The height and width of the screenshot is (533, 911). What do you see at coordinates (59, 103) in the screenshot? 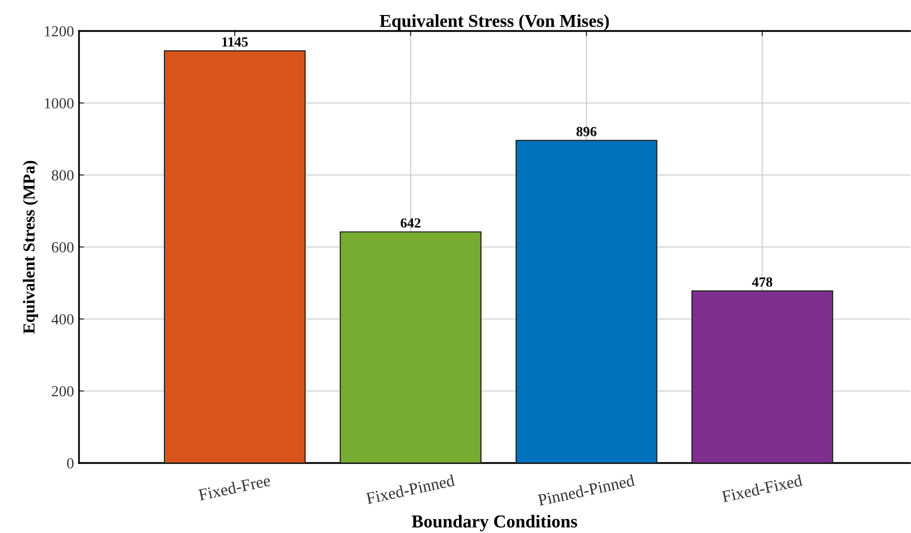
I see `y-tick-label: 1000` at bounding box center [59, 103].